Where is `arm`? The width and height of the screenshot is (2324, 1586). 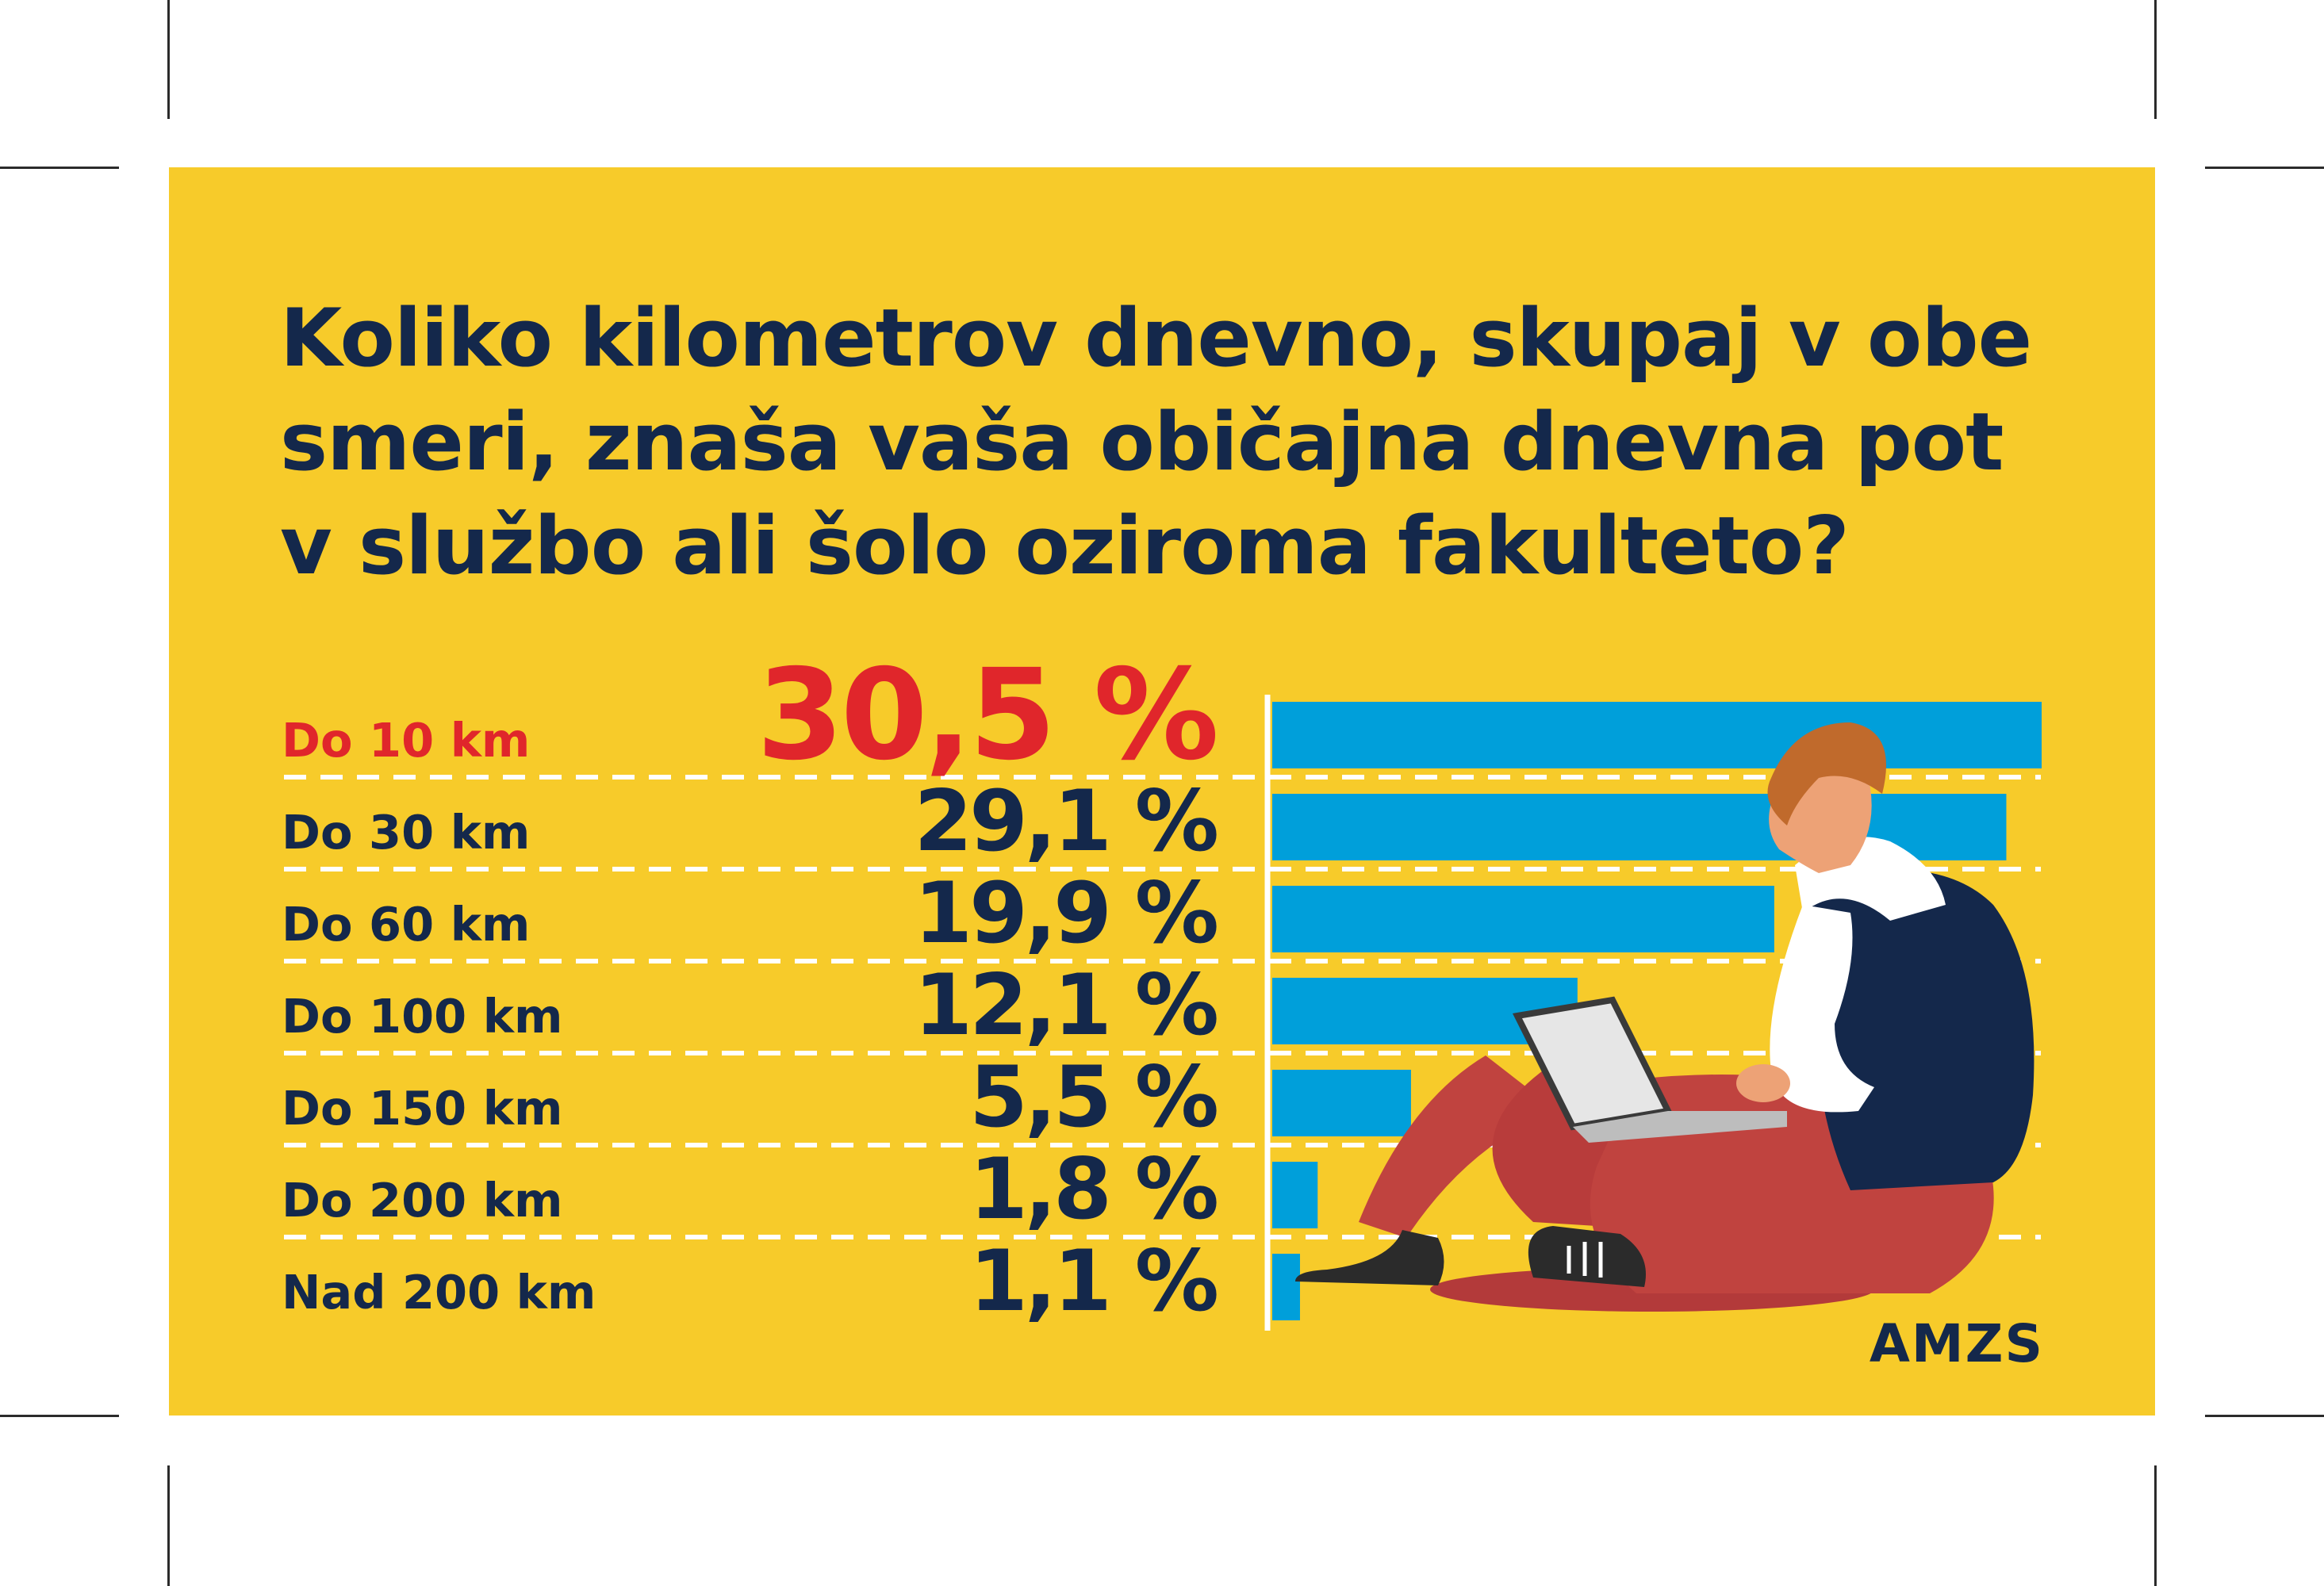 arm is located at coordinates (1822, 1009).